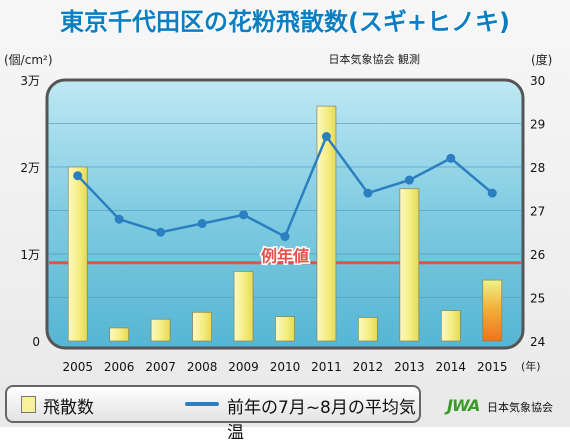 The image size is (570, 443). I want to click on temperature-point-2010, so click(285, 237).